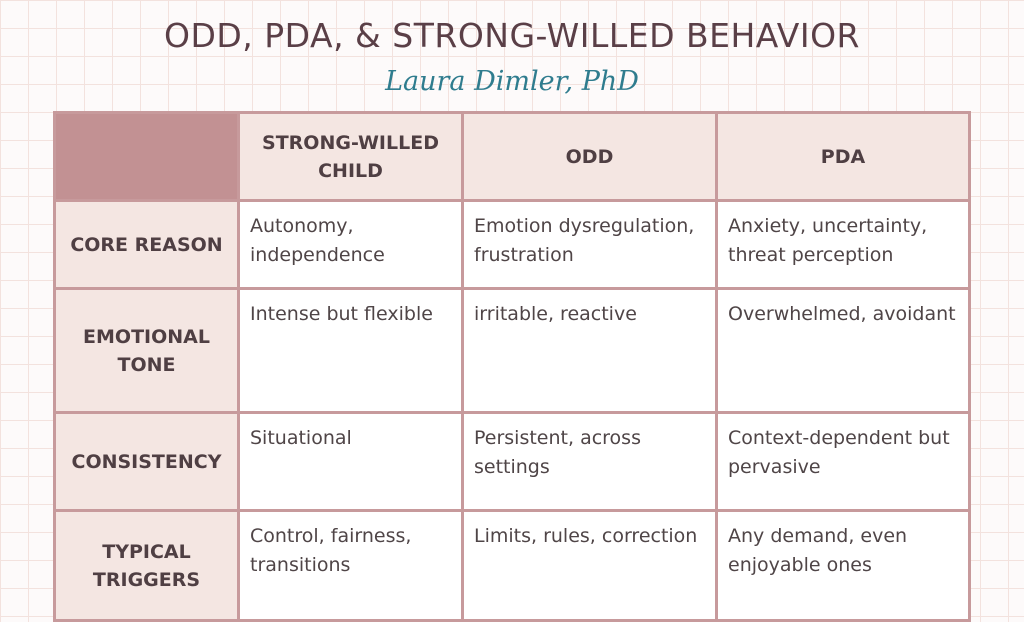 Image resolution: width=1024 pixels, height=622 pixels. Describe the element at coordinates (589, 156) in the screenshot. I see `column-header-odd: ODD` at that location.